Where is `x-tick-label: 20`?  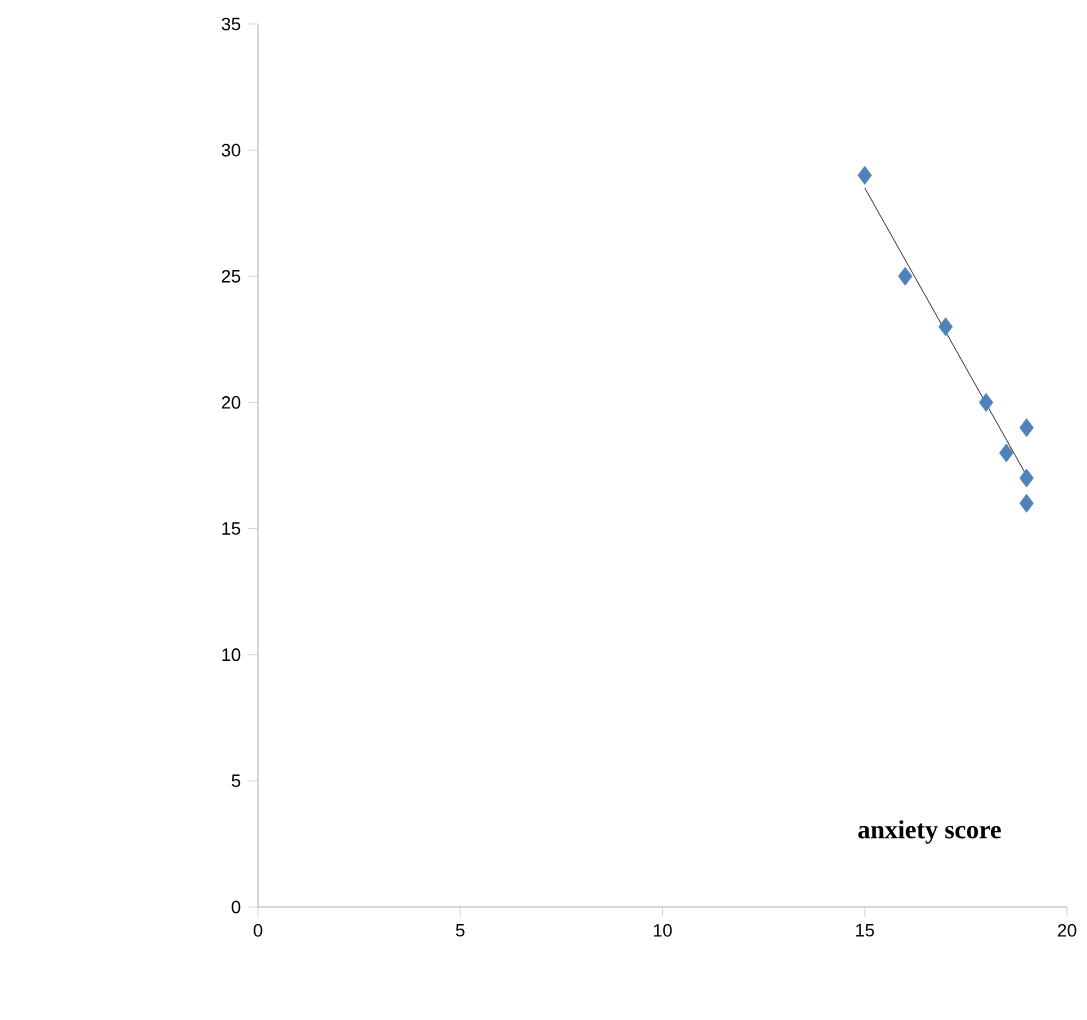 x-tick-label: 20 is located at coordinates (1067, 930).